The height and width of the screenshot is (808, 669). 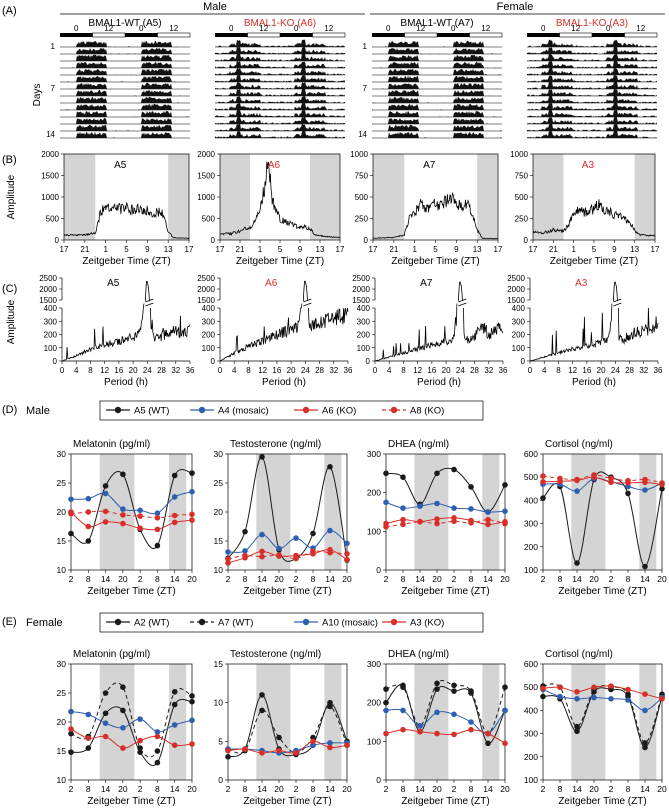 I want to click on y-tick-label: 10, so click(x=62, y=570).